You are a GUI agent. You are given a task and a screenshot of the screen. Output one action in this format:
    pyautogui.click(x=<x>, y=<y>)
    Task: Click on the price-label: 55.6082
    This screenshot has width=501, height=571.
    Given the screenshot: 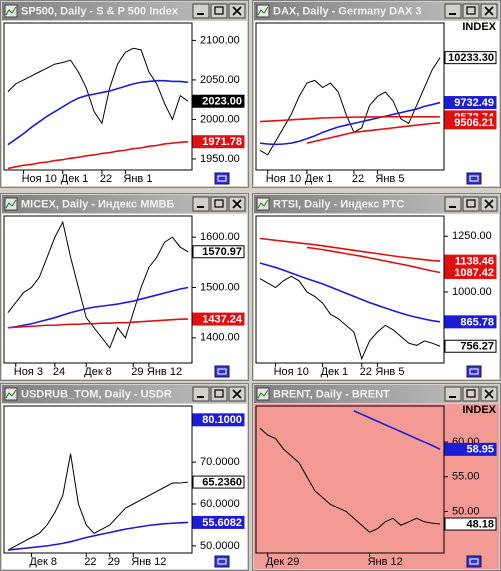 What is the action you would take?
    pyautogui.click(x=222, y=523)
    